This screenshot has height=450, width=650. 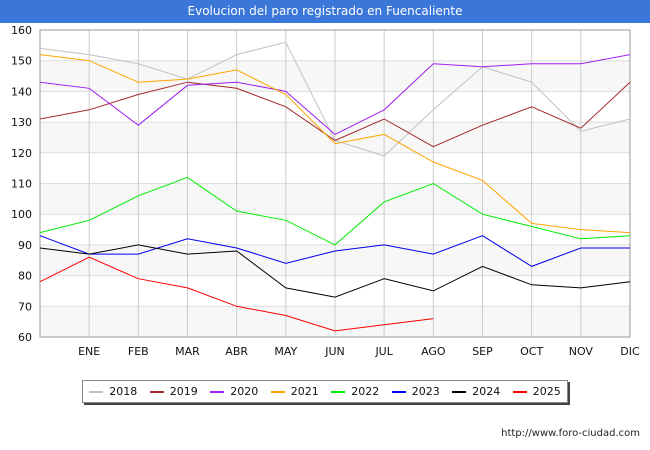 What do you see at coordinates (335, 114) in the screenshot?
I see `series-line-2019` at bounding box center [335, 114].